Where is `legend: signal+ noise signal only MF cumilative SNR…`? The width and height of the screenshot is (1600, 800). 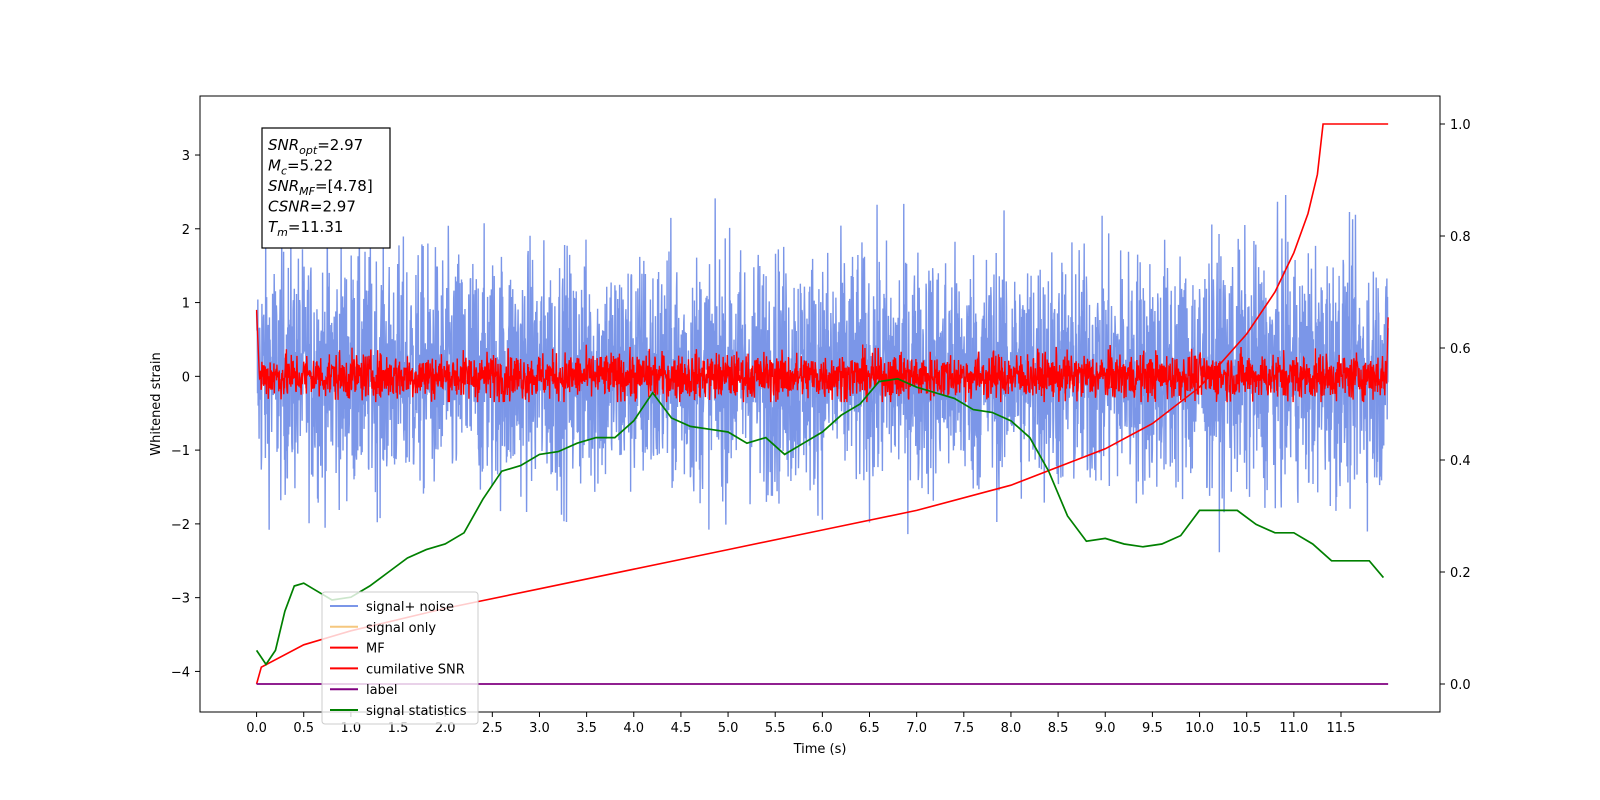
legend: signal+ noise signal only MF cumilative SNR… is located at coordinates (400, 658).